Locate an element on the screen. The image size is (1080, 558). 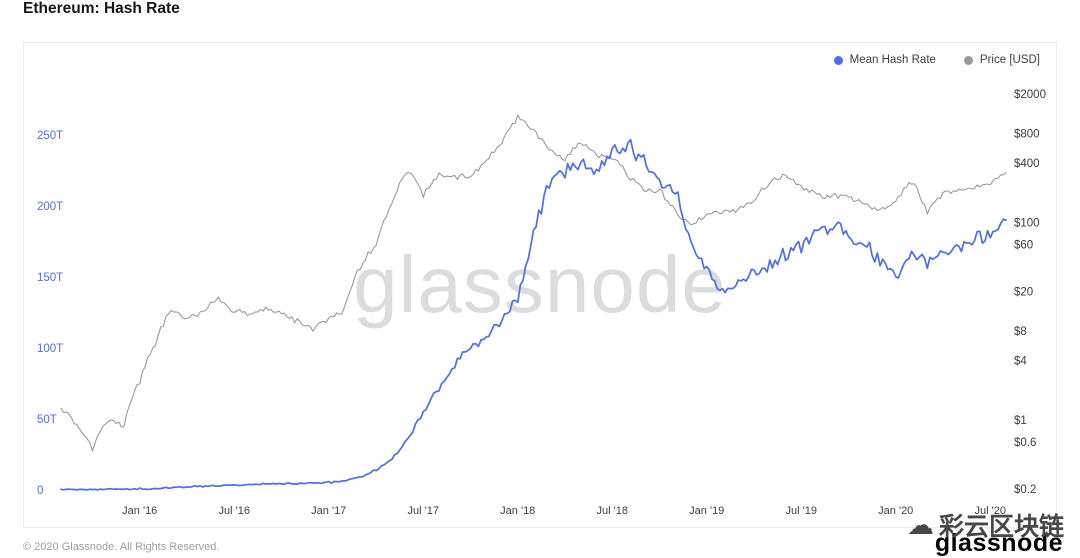
right-axis-tick-$4: $4 is located at coordinates (1020, 362).